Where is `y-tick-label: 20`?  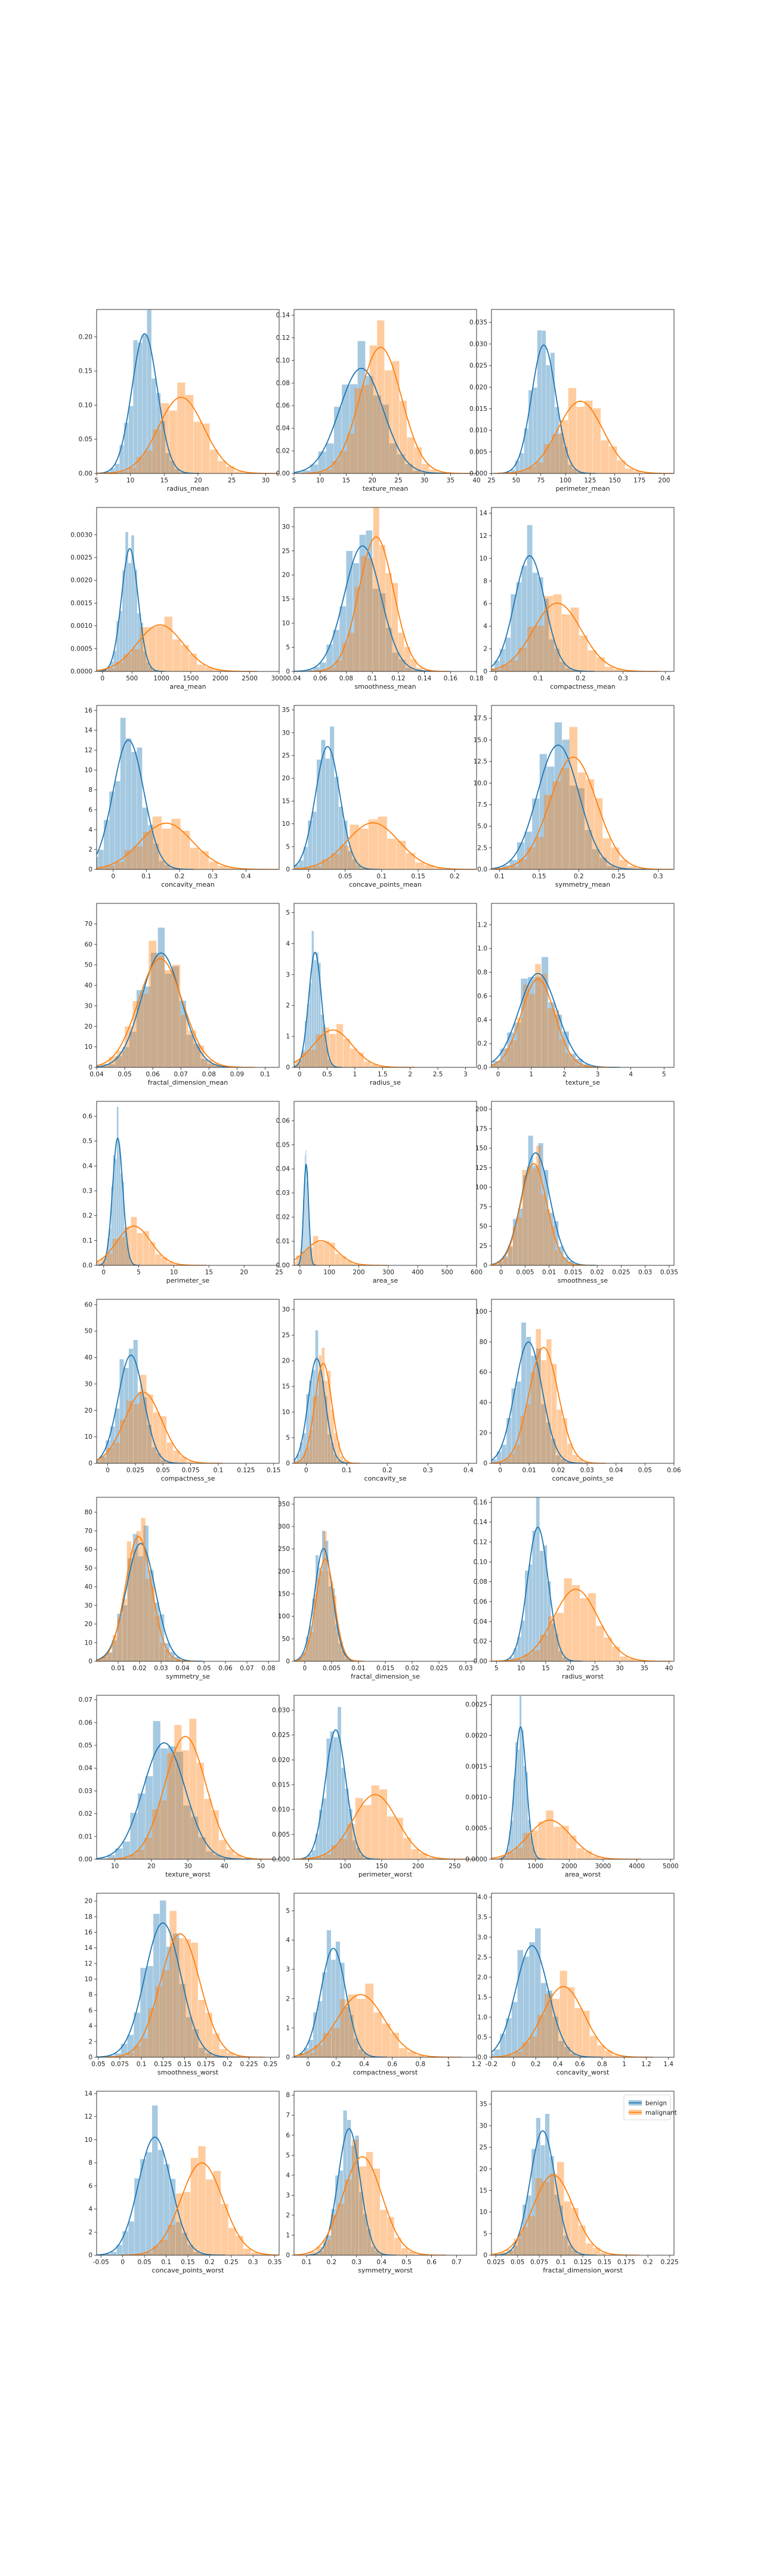
y-tick-label: 20 is located at coordinates (483, 1434).